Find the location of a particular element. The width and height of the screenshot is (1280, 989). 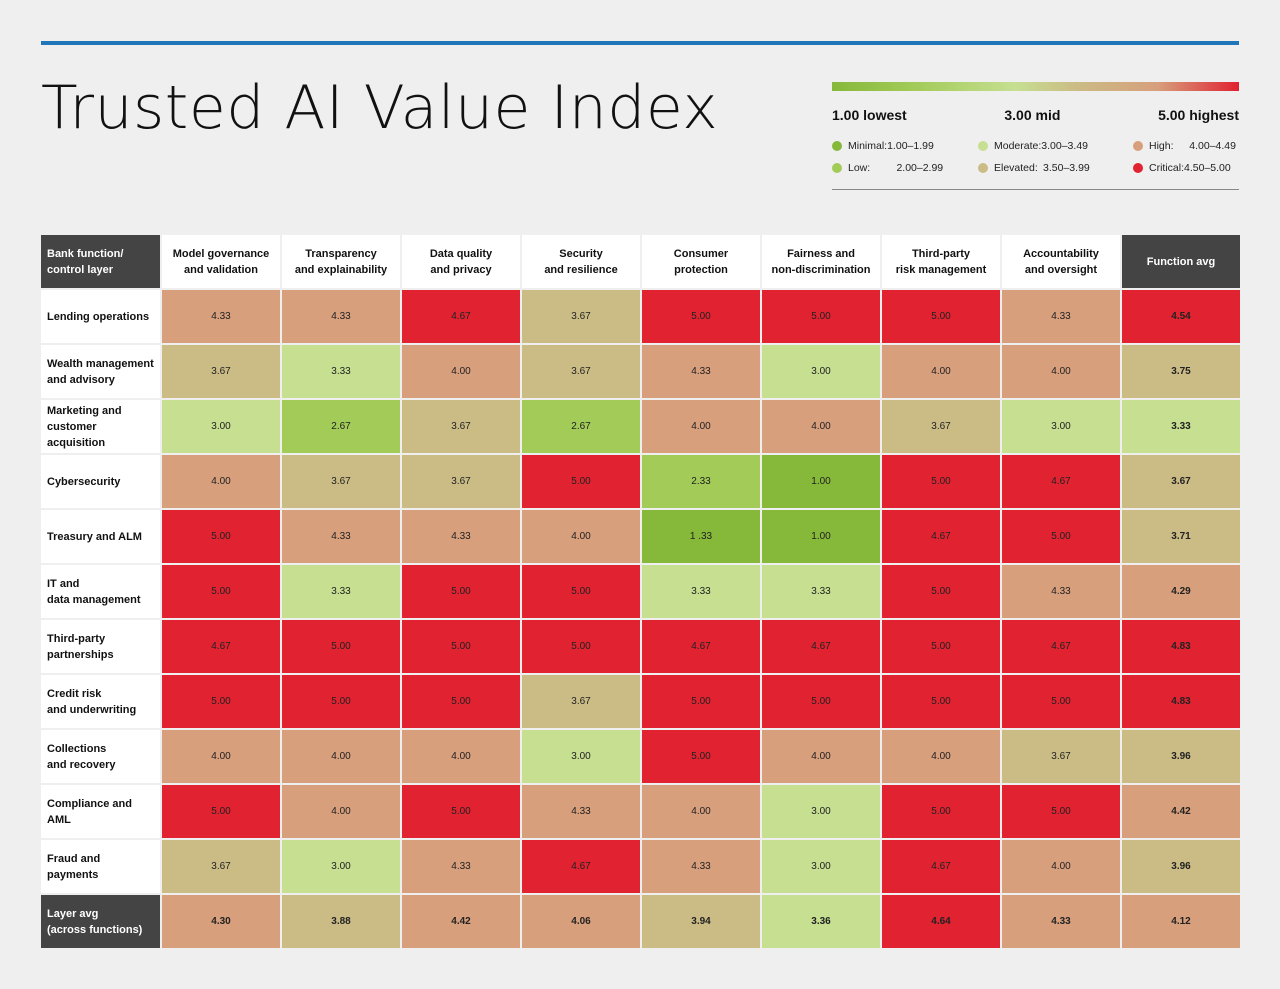

column-header: Data quality and privacy is located at coordinates (461, 261).